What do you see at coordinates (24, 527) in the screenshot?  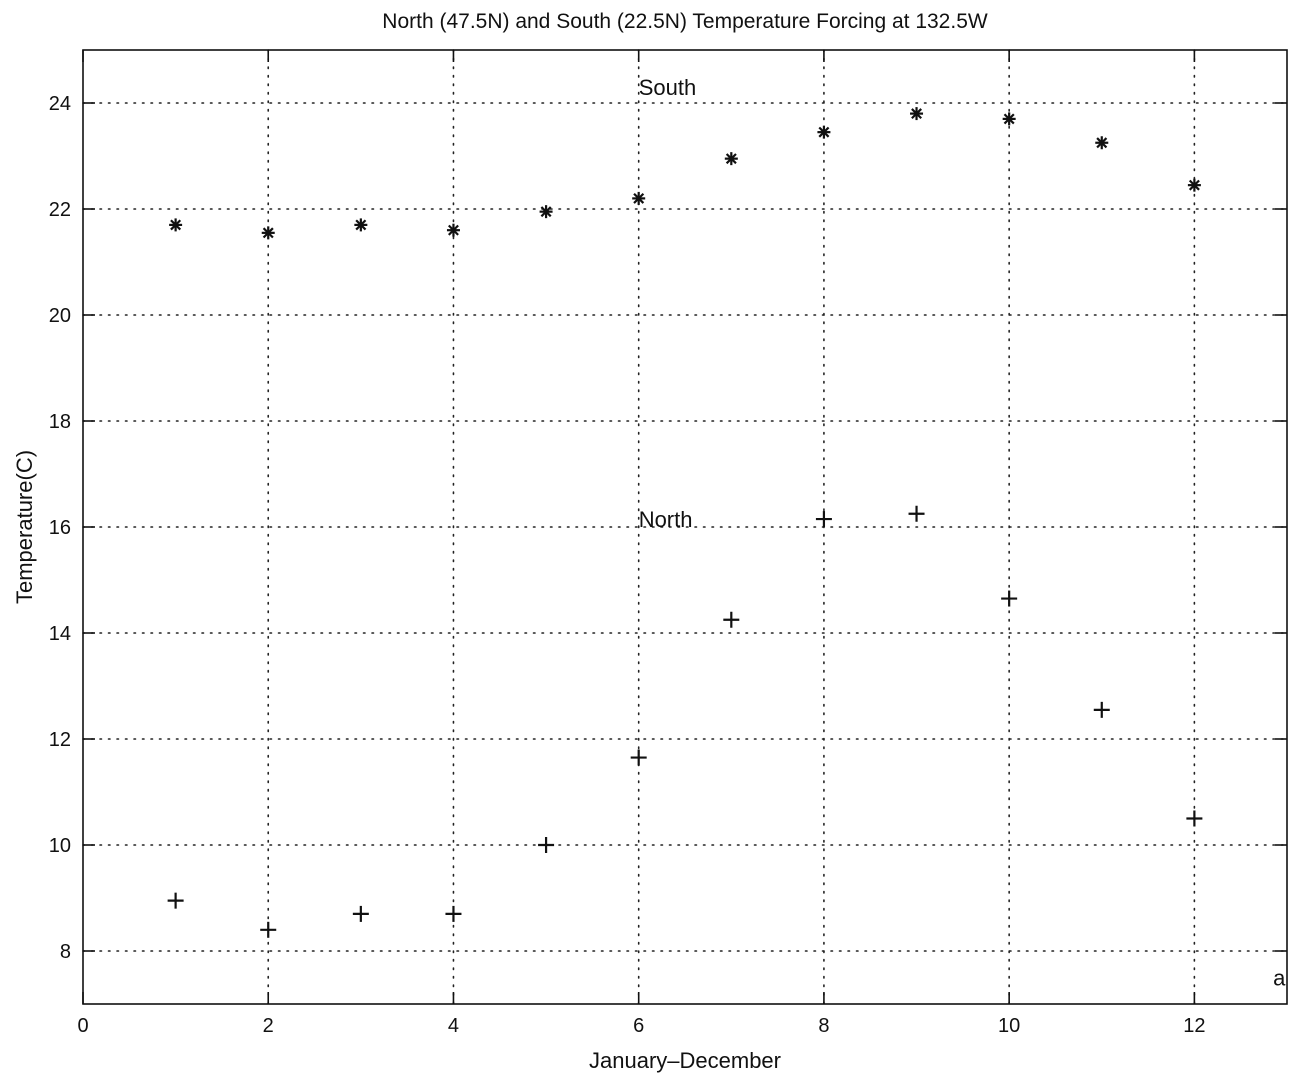 I see `y-axis-label: Temperature(C)` at bounding box center [24, 527].